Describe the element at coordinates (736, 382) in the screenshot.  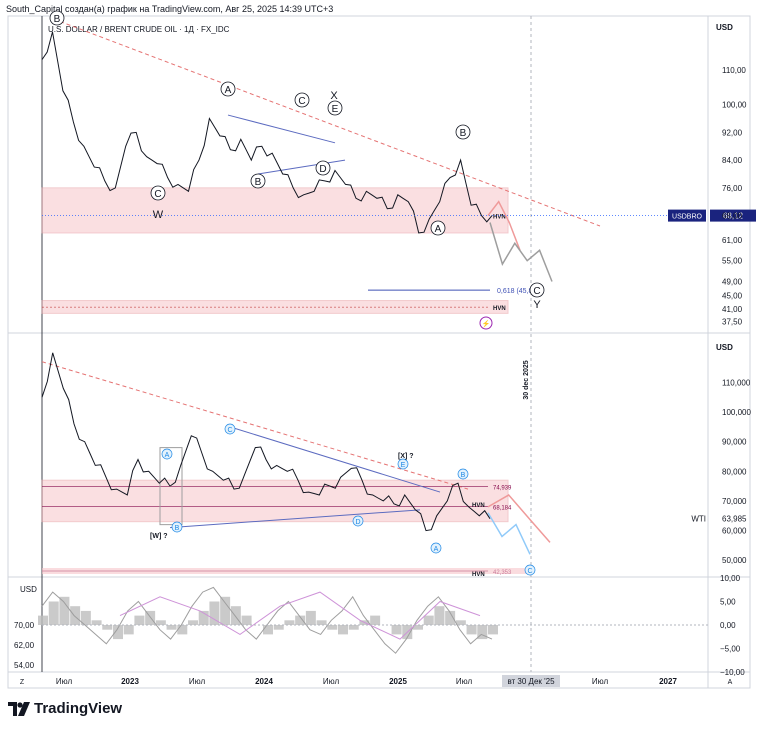
I see `y-tick-label: 110,000` at that location.